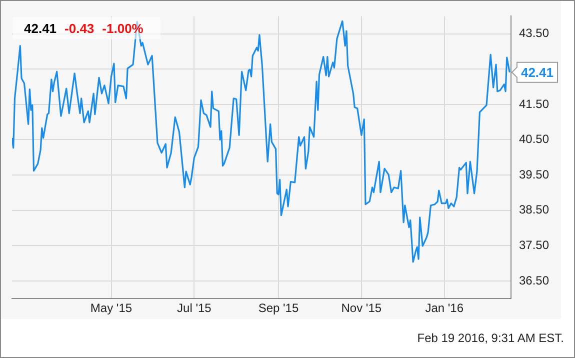 The width and height of the screenshot is (575, 358). What do you see at coordinates (534, 139) in the screenshot?
I see `y-tick-label: 40.50` at bounding box center [534, 139].